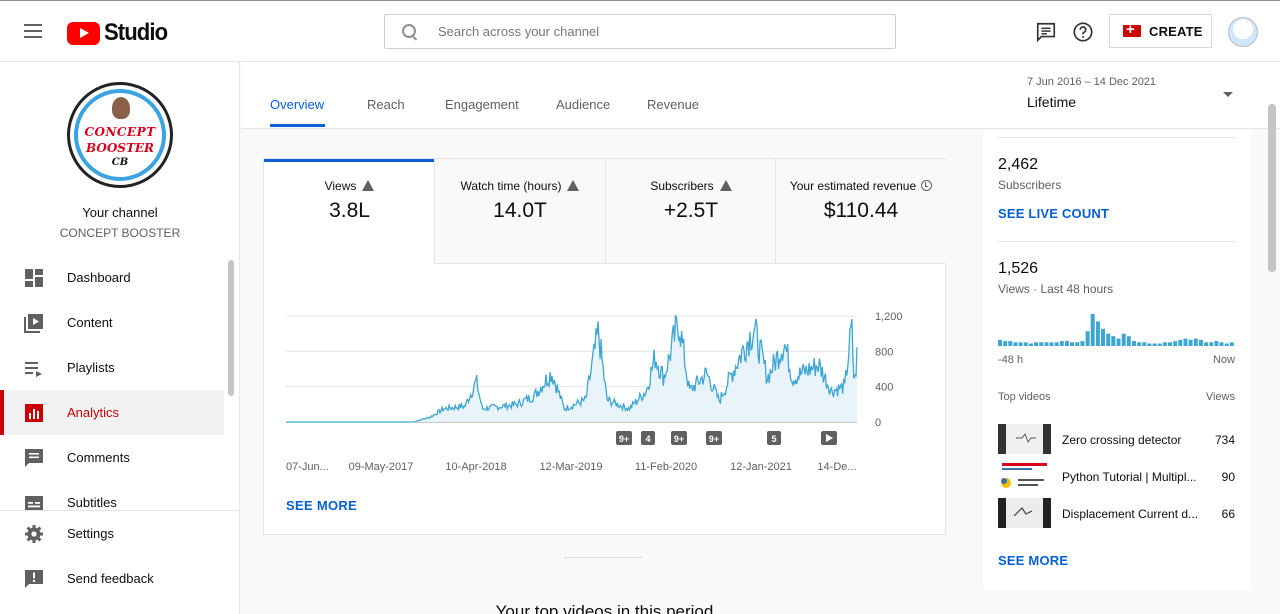  I want to click on see-live-count-button: SEE LIVE COUNT, so click(1054, 213).